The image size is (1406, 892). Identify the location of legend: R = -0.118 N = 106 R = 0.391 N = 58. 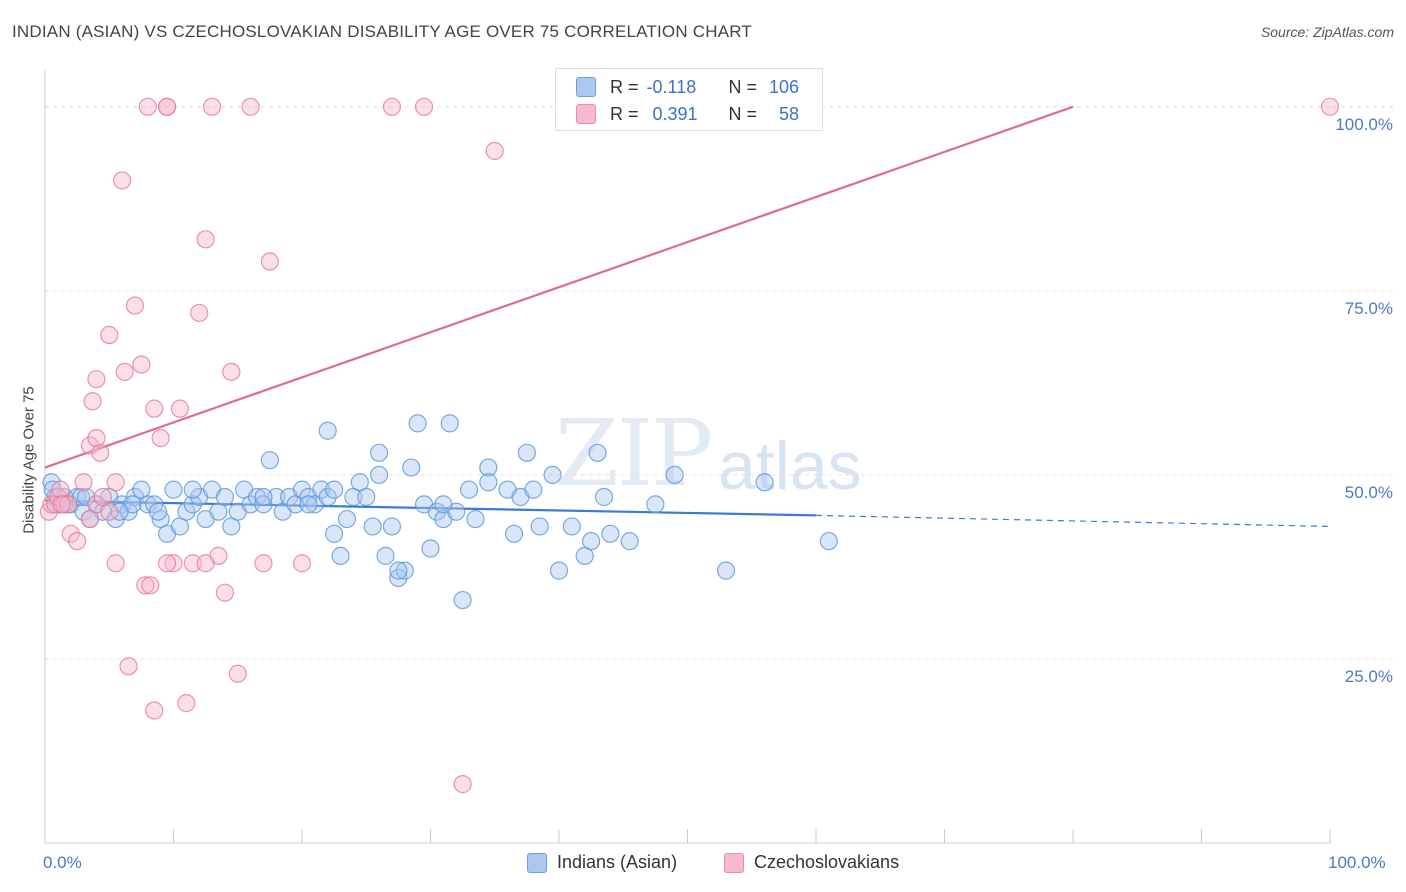
(689, 99).